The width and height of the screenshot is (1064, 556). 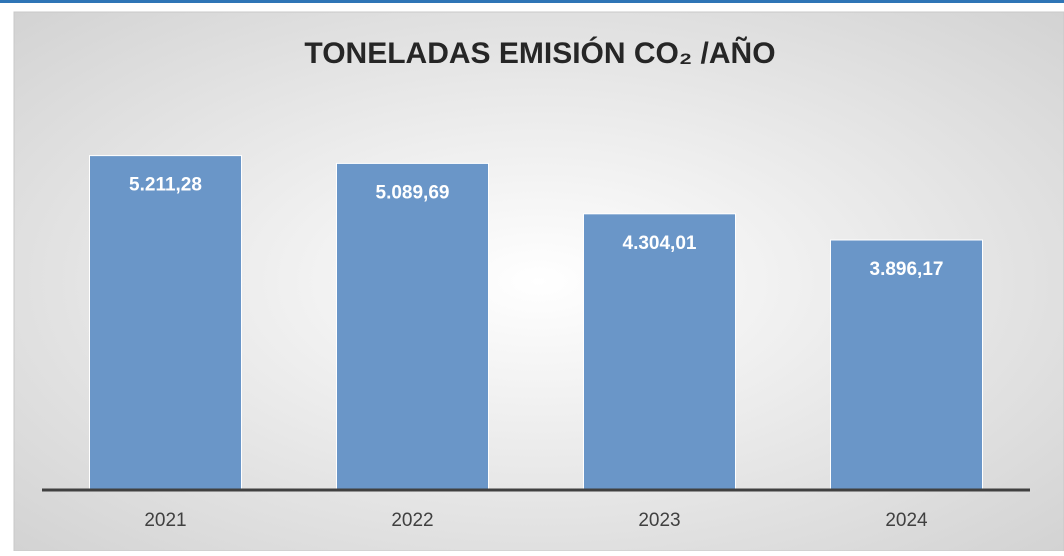 I want to click on x-tick-label: 2024, so click(x=906, y=520).